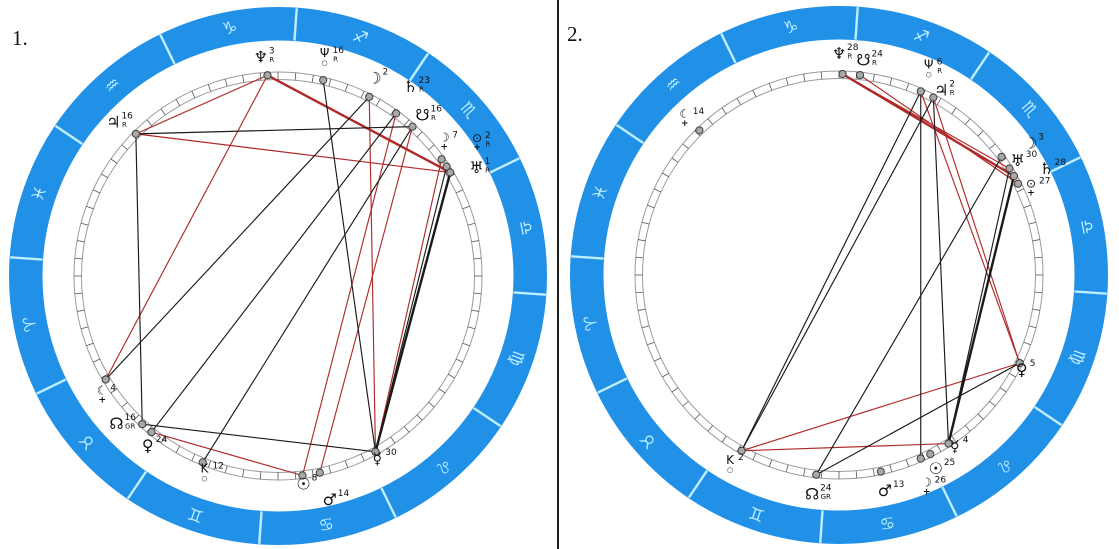 The width and height of the screenshot is (1119, 549). What do you see at coordinates (1061, 163) in the screenshot?
I see `planet-degree: 28` at bounding box center [1061, 163].